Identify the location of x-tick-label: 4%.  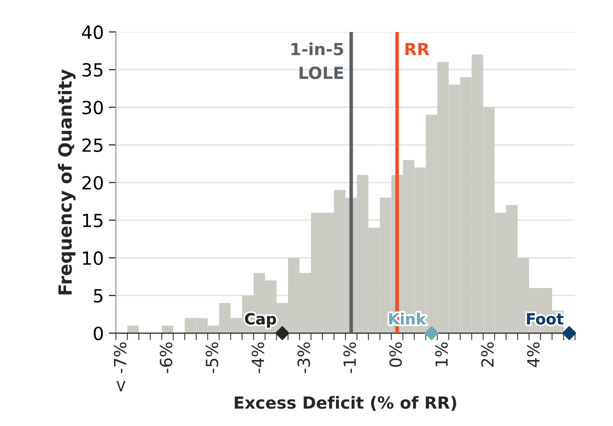
(533, 355).